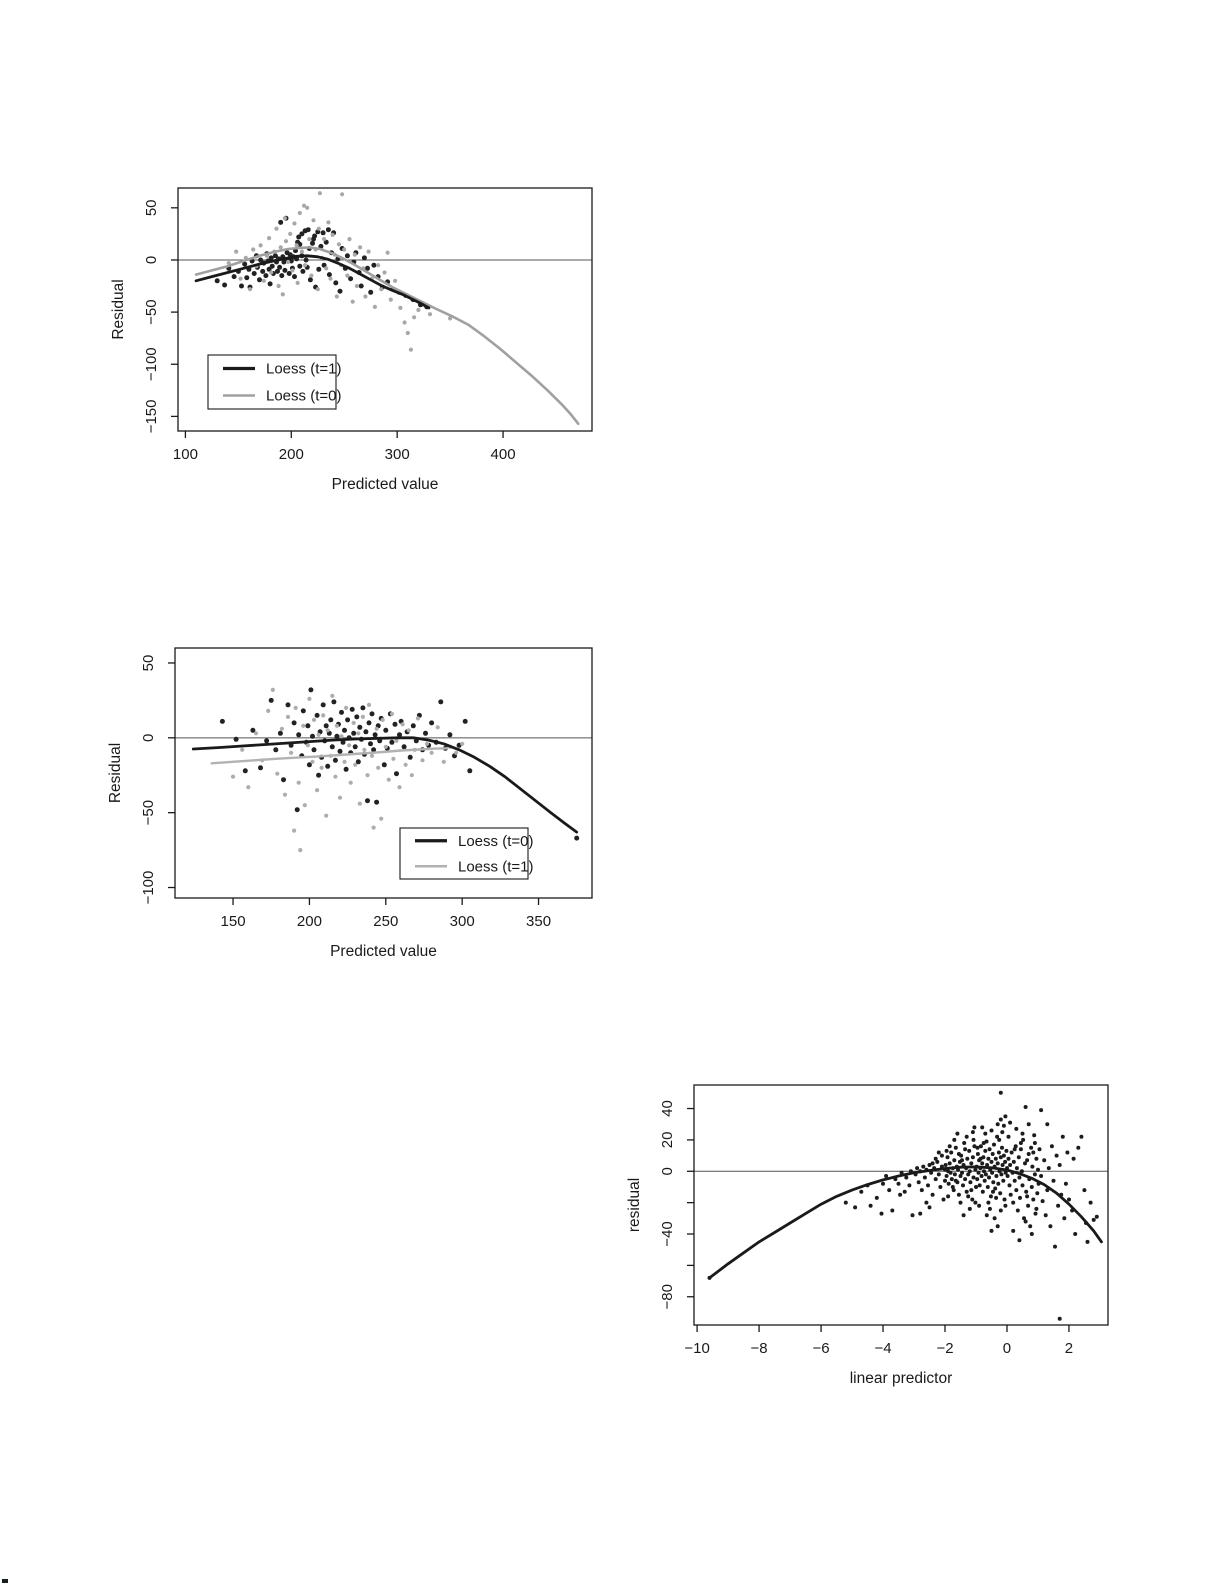 Image resolution: width=1225 pixels, height=1585 pixels. I want to click on chart1-x-tick-label: 100, so click(185, 454).